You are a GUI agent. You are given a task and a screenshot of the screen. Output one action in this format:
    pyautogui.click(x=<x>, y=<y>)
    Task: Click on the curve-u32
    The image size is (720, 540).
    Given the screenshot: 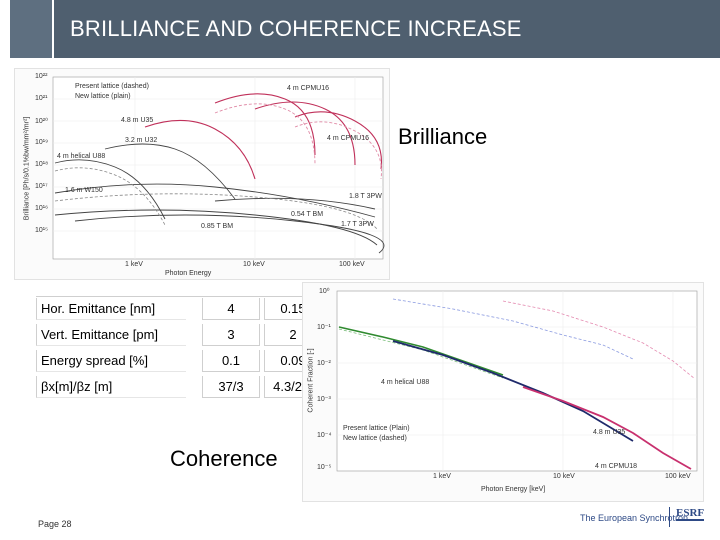 What is the action you would take?
    pyautogui.click(x=170, y=171)
    